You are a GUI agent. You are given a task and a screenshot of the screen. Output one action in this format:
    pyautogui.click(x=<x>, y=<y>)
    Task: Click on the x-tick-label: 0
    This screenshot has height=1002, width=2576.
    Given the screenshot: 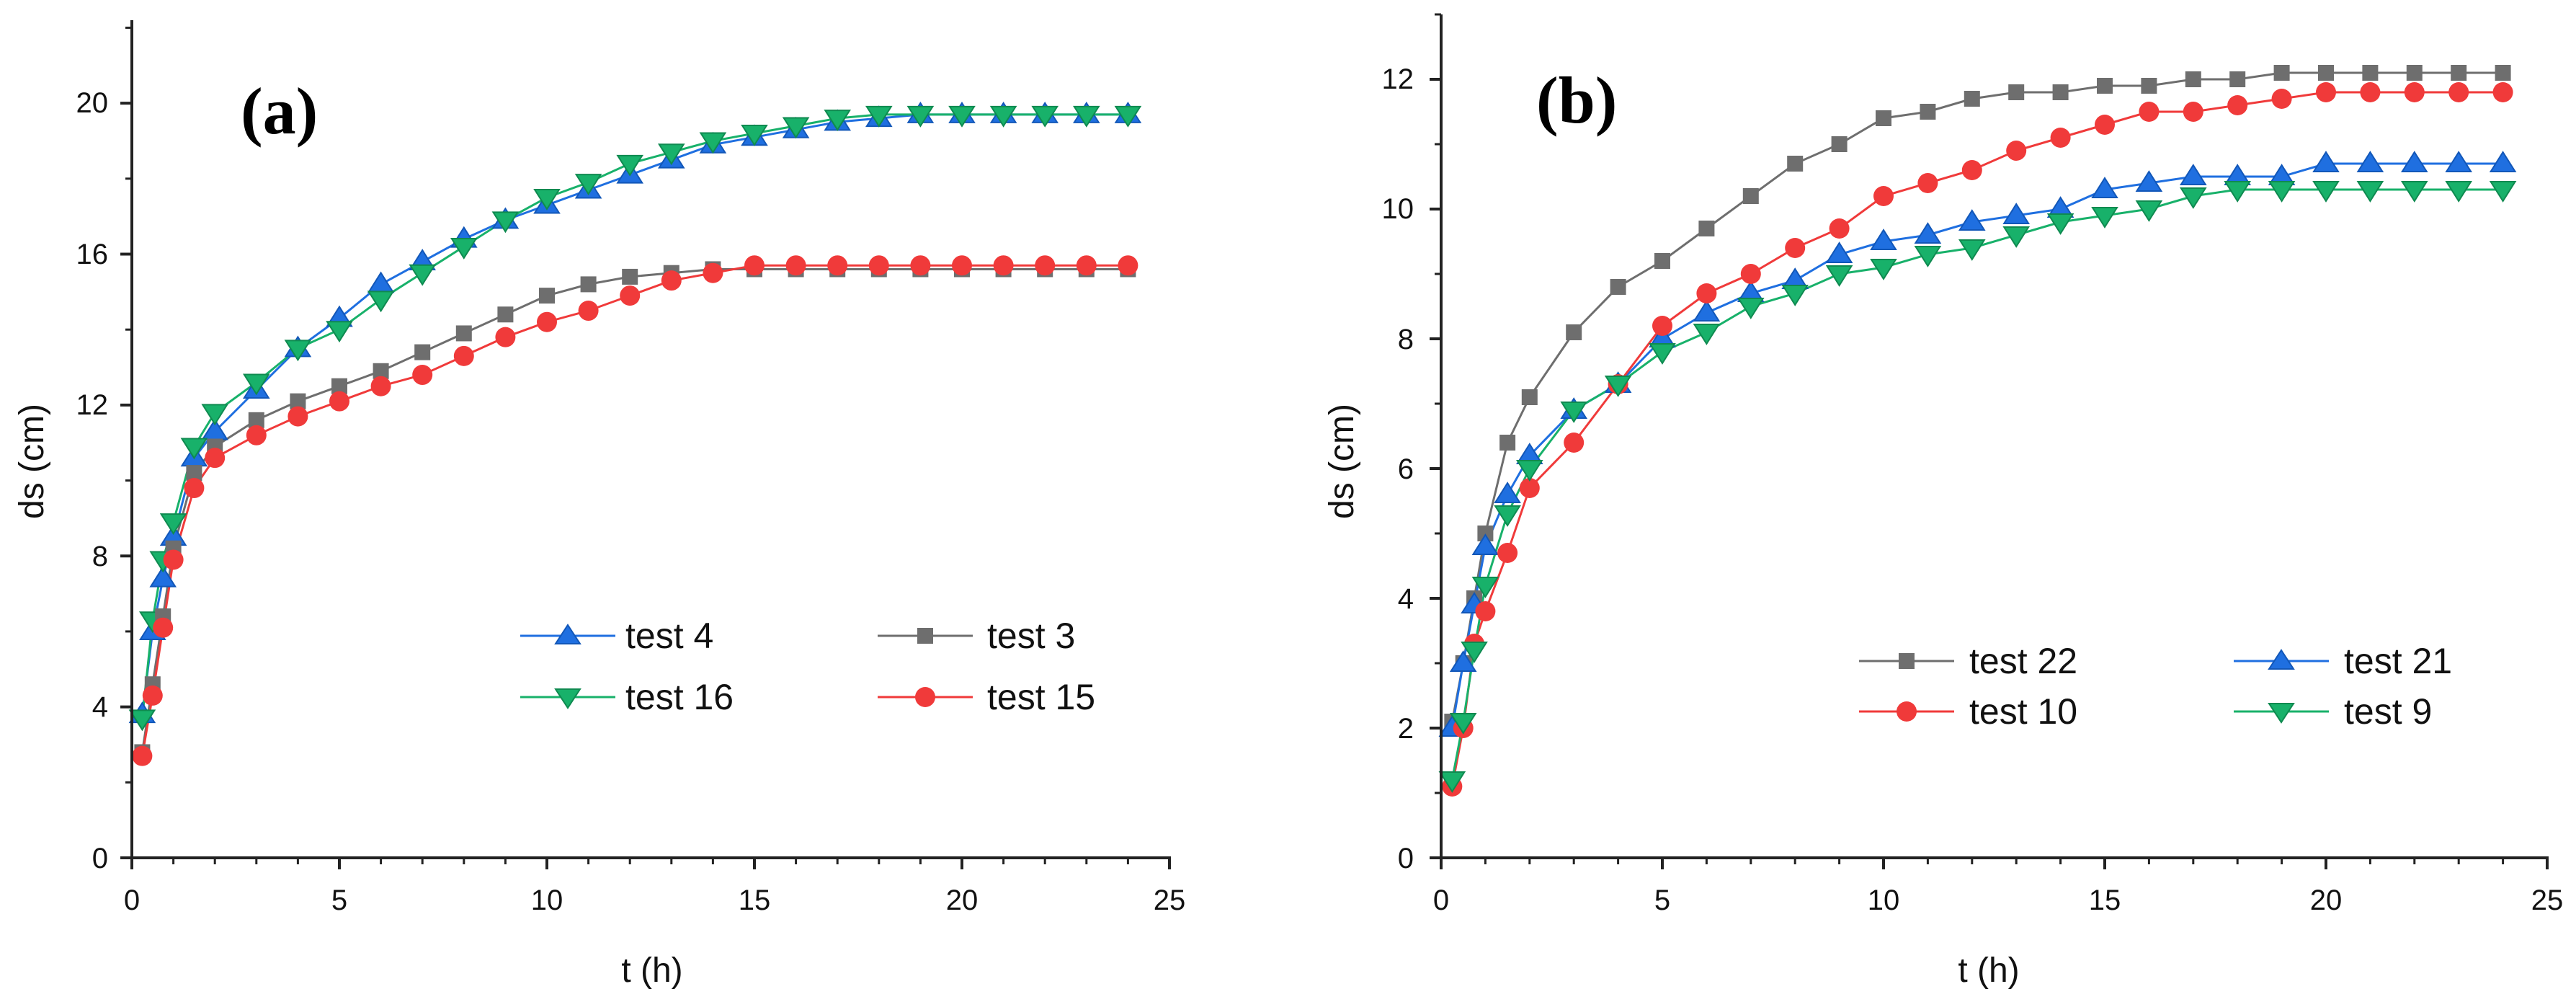 What is the action you would take?
    pyautogui.click(x=1441, y=900)
    